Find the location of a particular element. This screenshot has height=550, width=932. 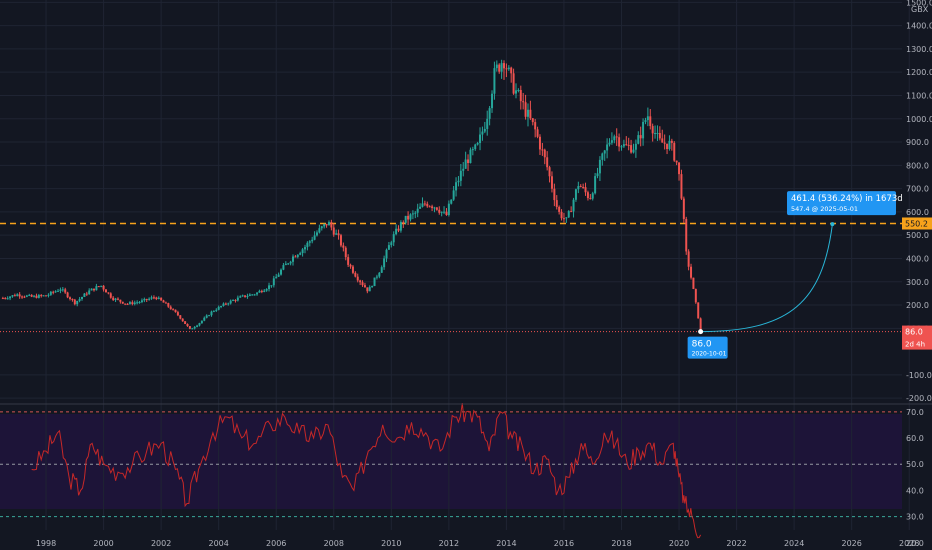

x-tick-label: 2012 is located at coordinates (449, 543).